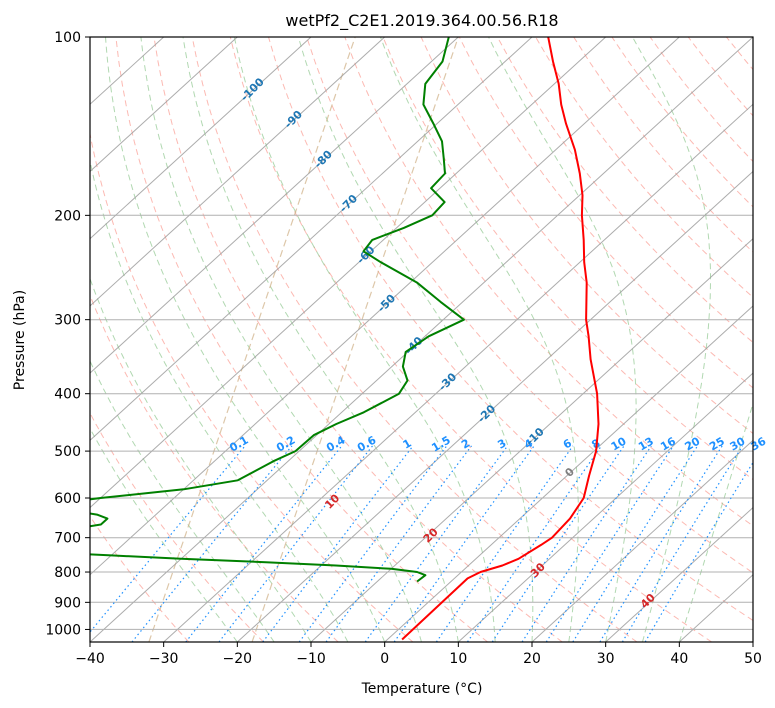 The width and height of the screenshot is (775, 708). What do you see at coordinates (67, 452) in the screenshot?
I see `y-tick-label: 500` at bounding box center [67, 452].